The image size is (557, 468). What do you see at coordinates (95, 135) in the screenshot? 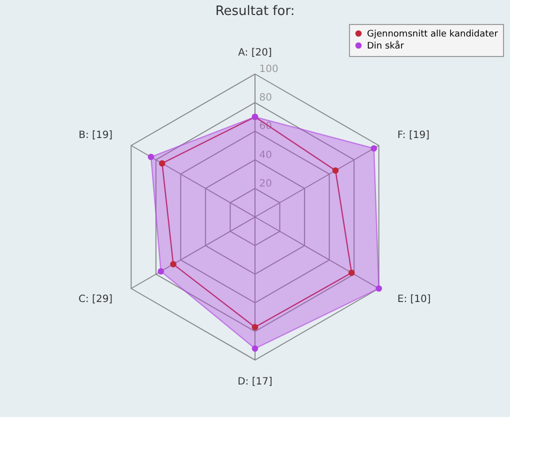
I see `spoke-label: B: [19]` at bounding box center [95, 135].